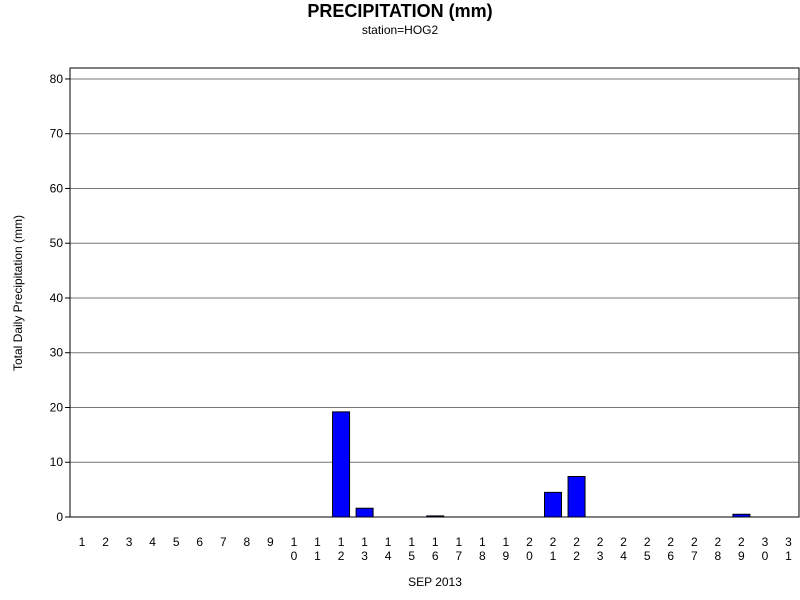 The image size is (800, 600). Describe the element at coordinates (59, 517) in the screenshot. I see `y-tick-label: 0` at that location.